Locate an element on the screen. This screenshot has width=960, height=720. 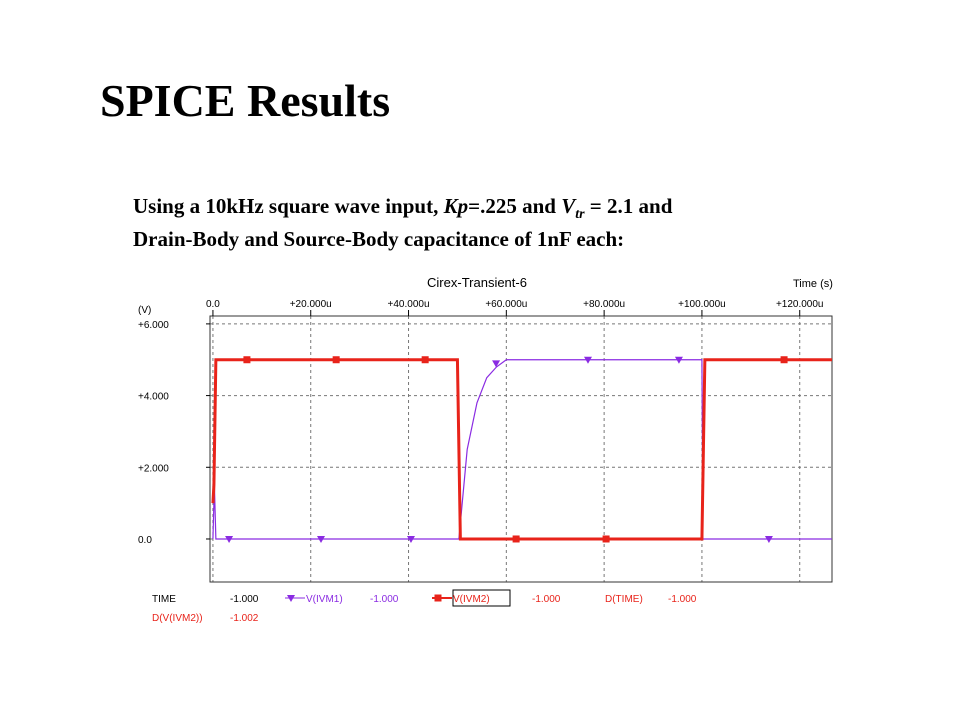
y-axis-label: (V) is located at coordinates (144, 310).